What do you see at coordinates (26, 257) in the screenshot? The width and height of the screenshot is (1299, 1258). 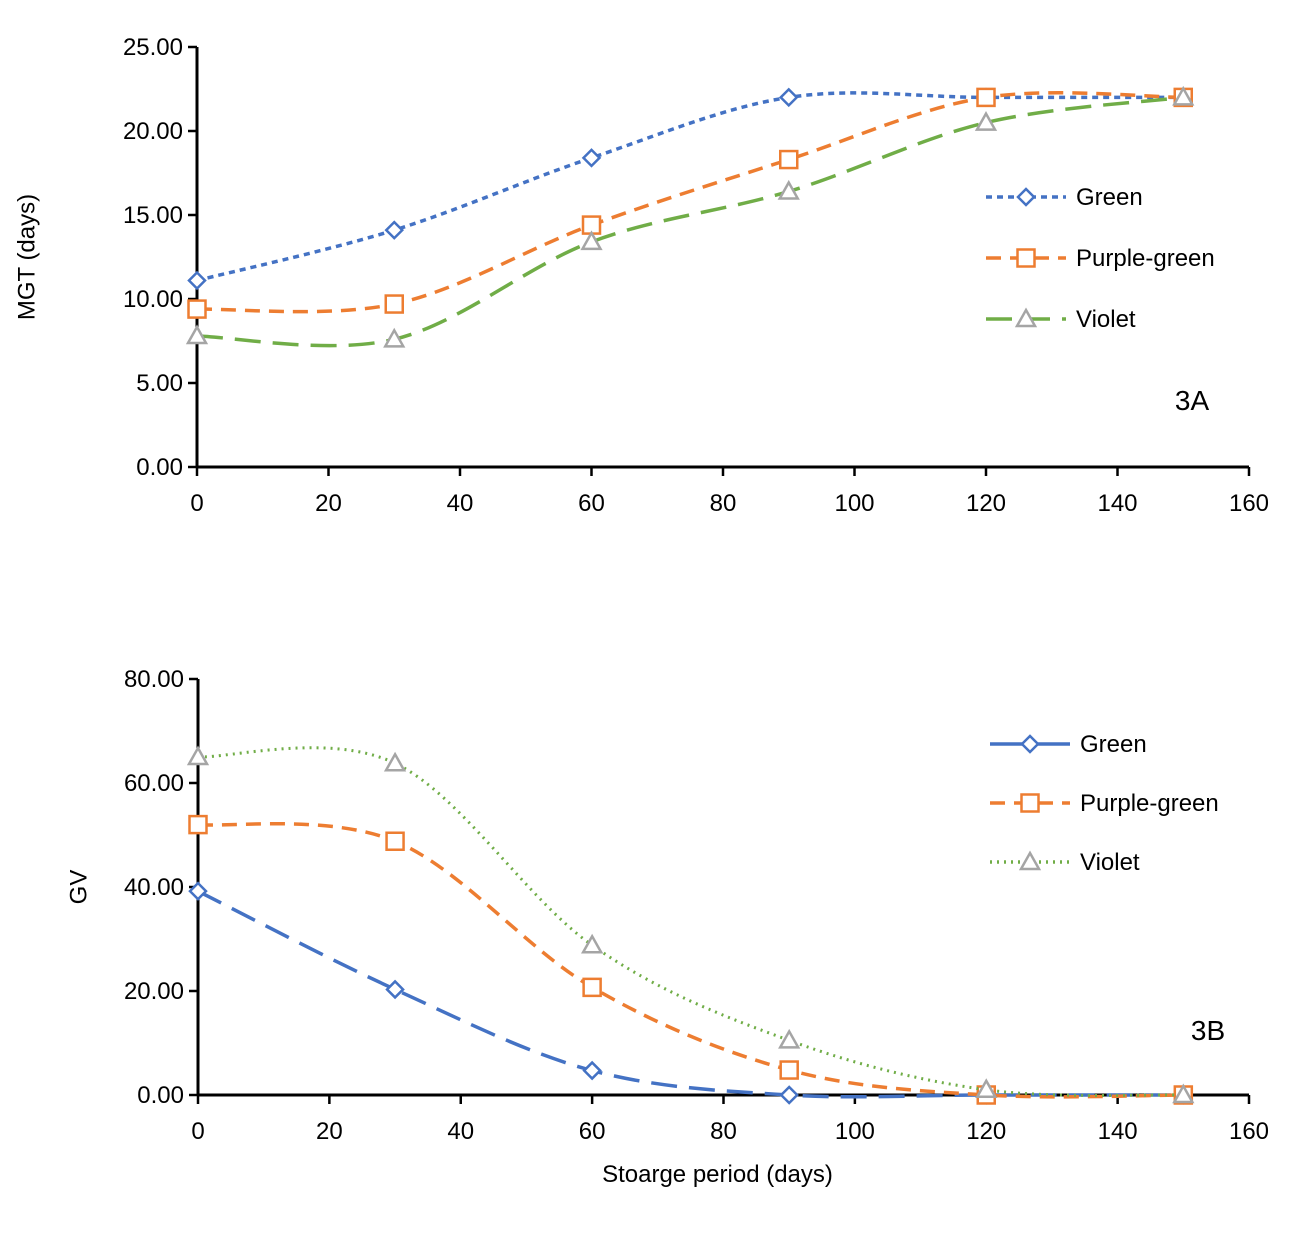 I see `y-axis-title: MGT (days)` at bounding box center [26, 257].